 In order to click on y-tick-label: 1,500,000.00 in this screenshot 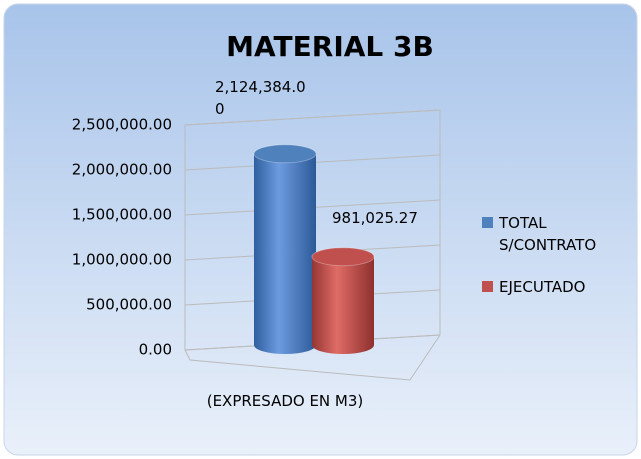, I will do `click(122, 215)`.